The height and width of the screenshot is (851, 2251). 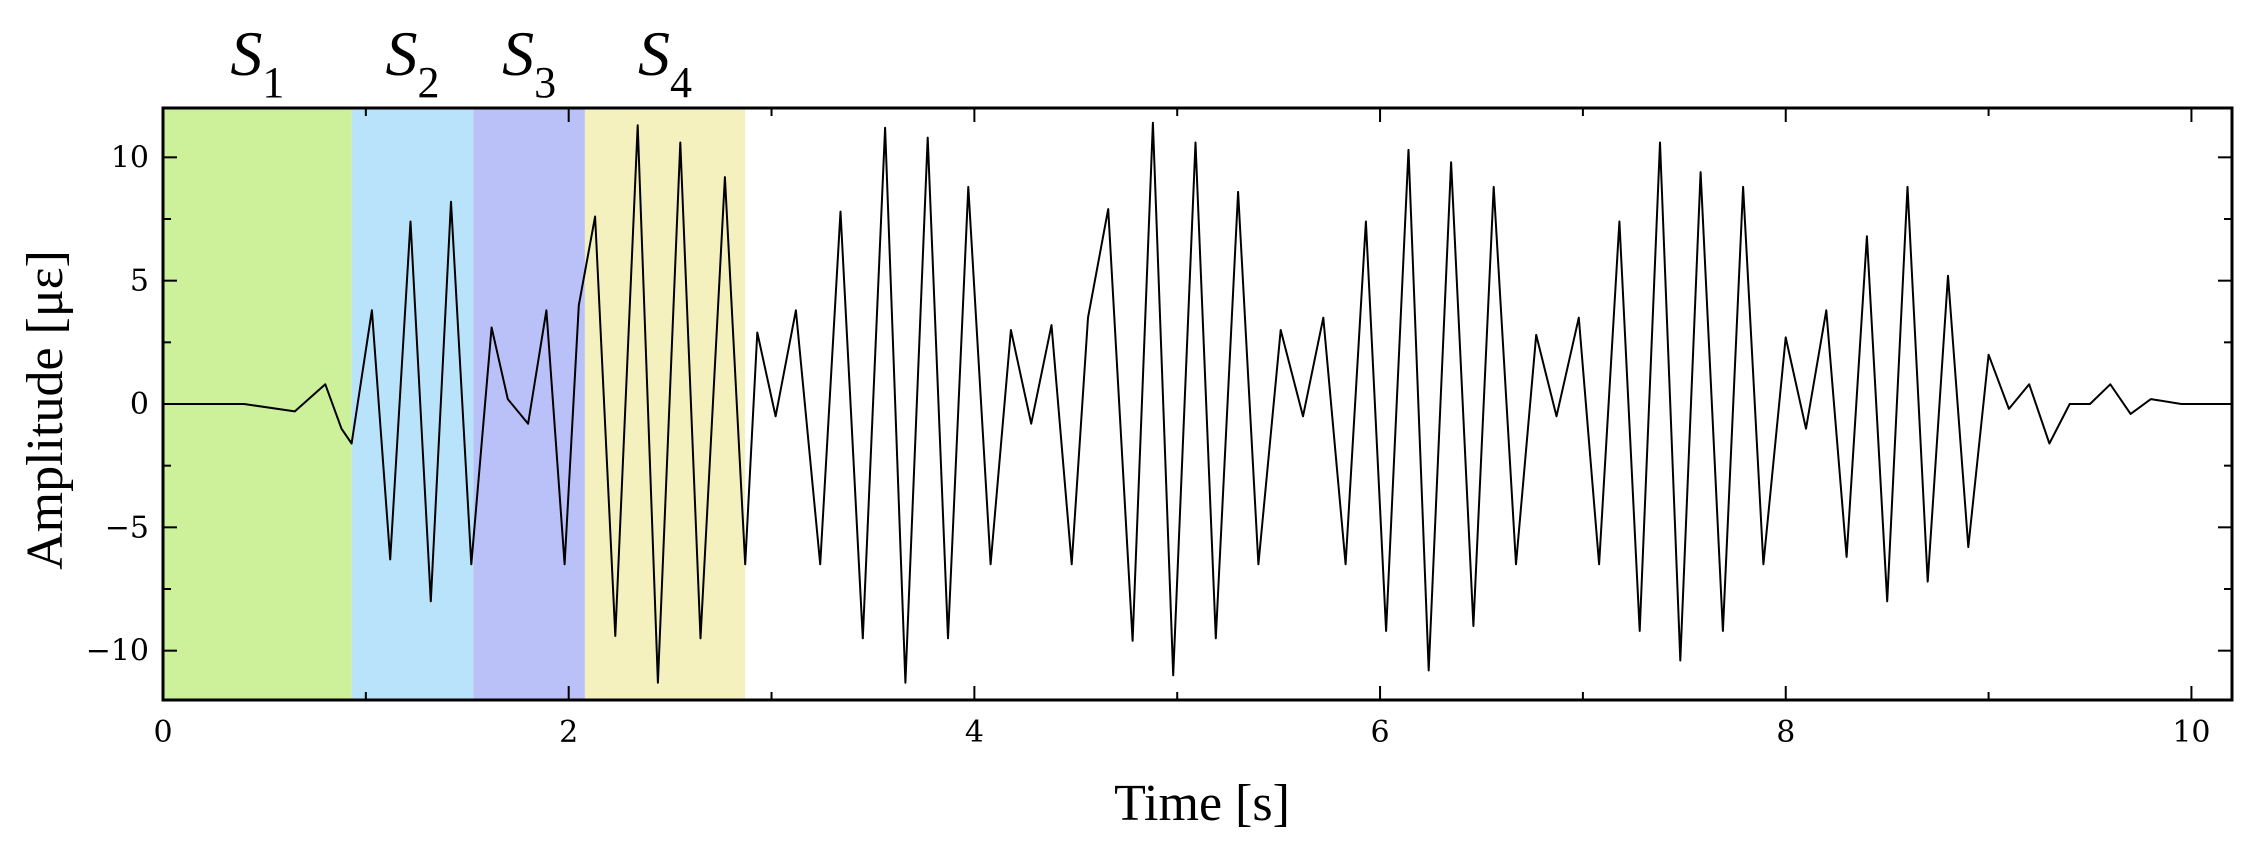 What do you see at coordinates (1785, 732) in the screenshot?
I see `x-tick-label: 8` at bounding box center [1785, 732].